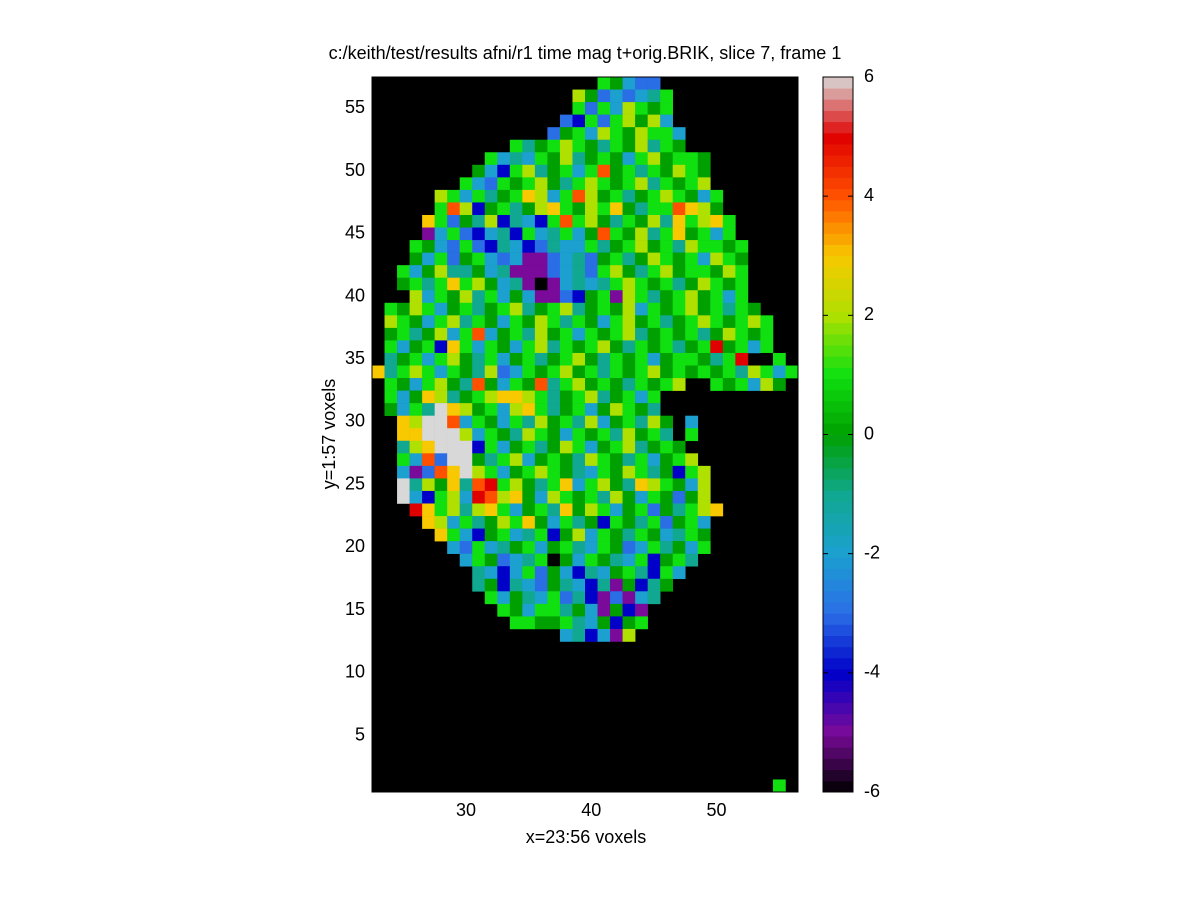  I want to click on x-tick-label: 40, so click(591, 810).